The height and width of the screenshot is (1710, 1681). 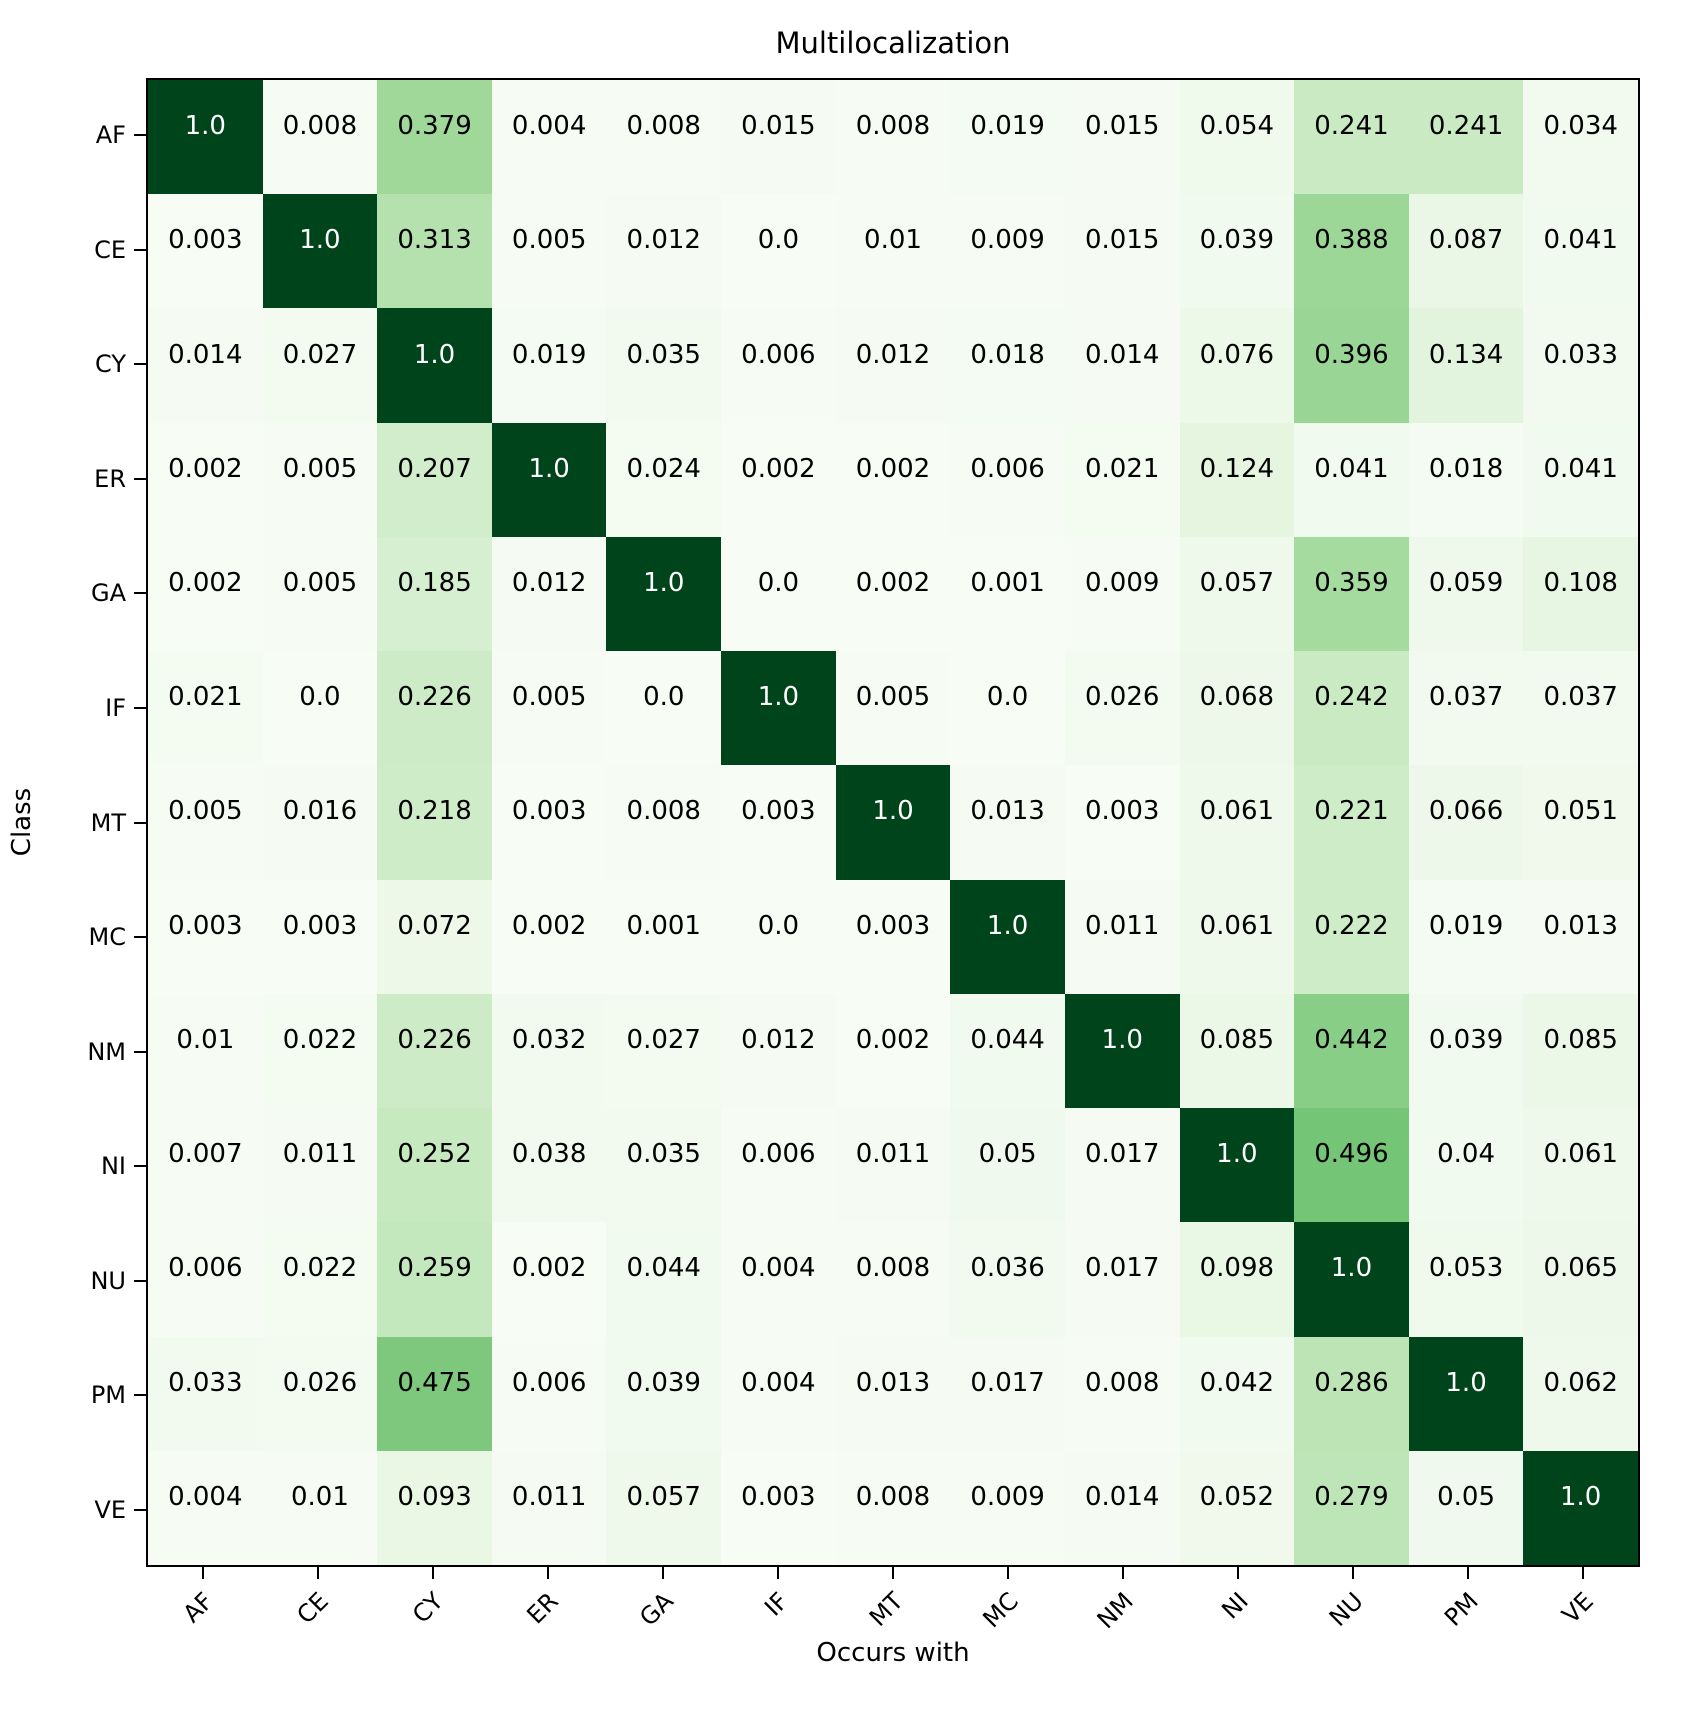 I want to click on heatmap-cell-MT-IF: 0.003, so click(x=778, y=822).